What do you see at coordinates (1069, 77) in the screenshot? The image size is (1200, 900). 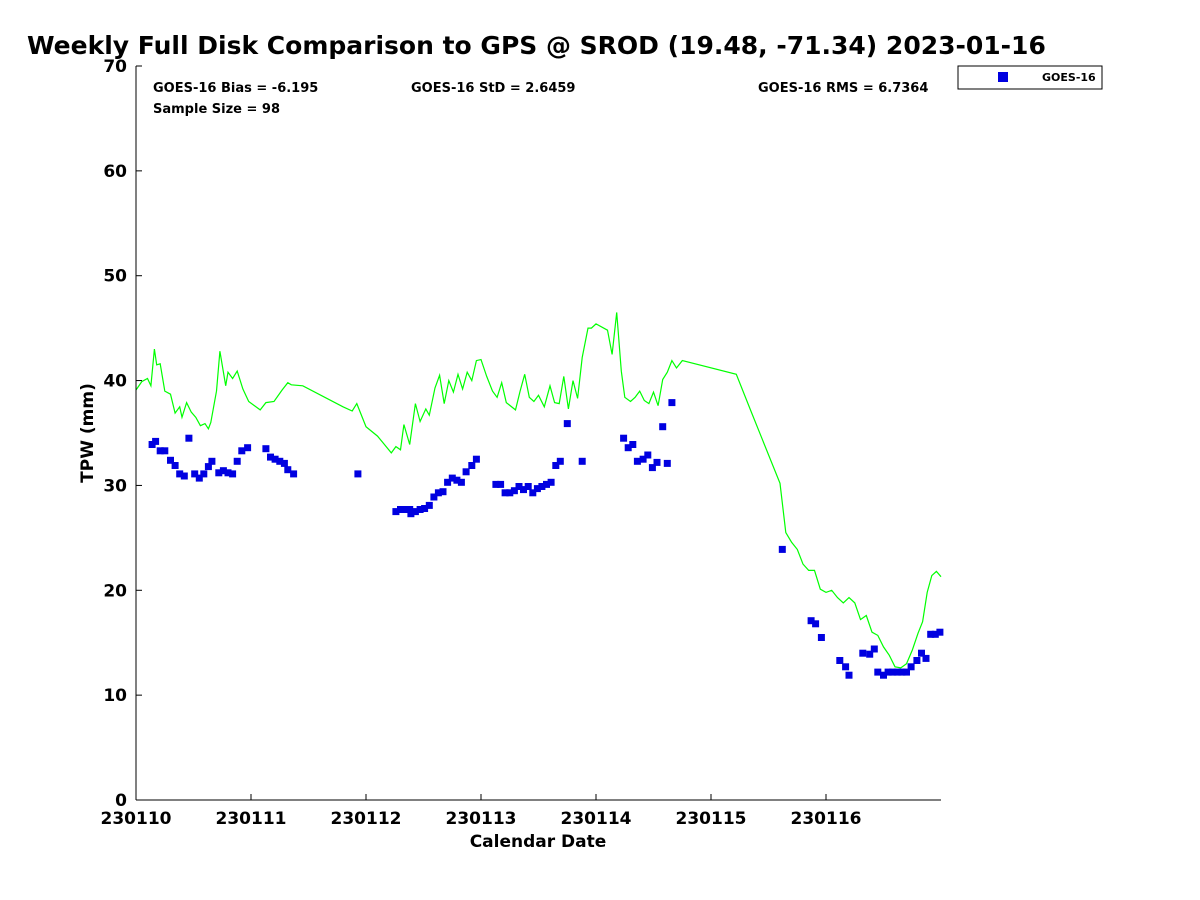 I see `legend-label-goes-16: GOES-16` at bounding box center [1069, 77].